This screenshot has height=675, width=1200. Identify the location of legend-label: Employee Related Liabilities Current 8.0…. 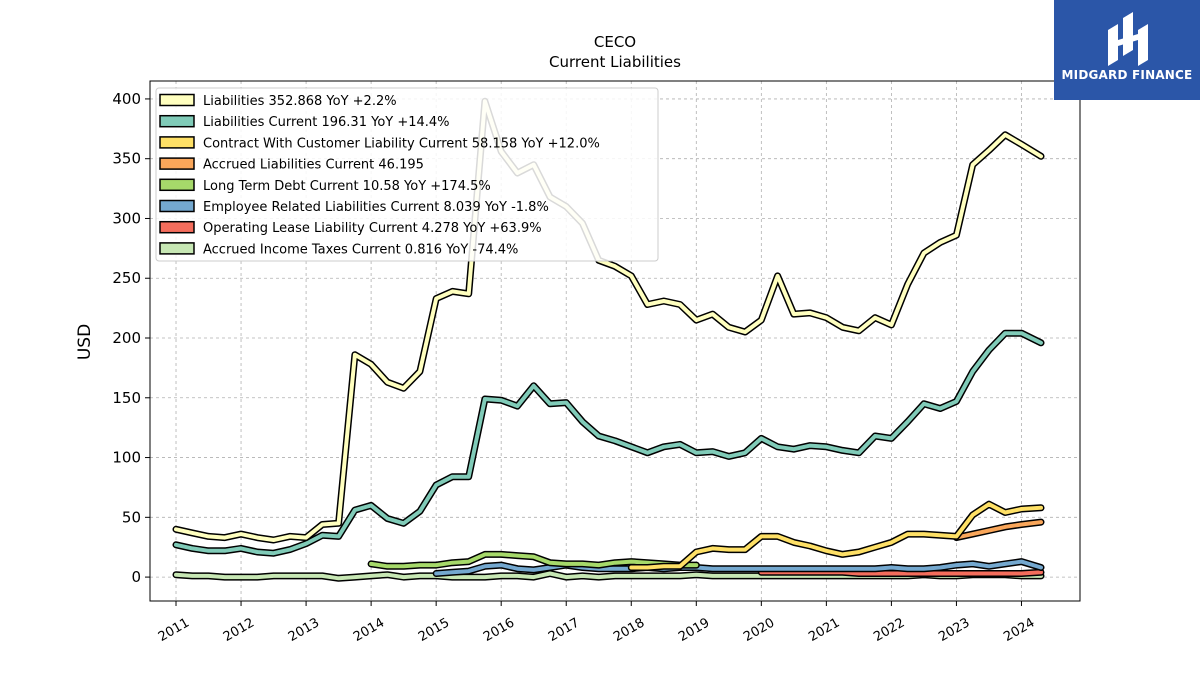
(376, 207).